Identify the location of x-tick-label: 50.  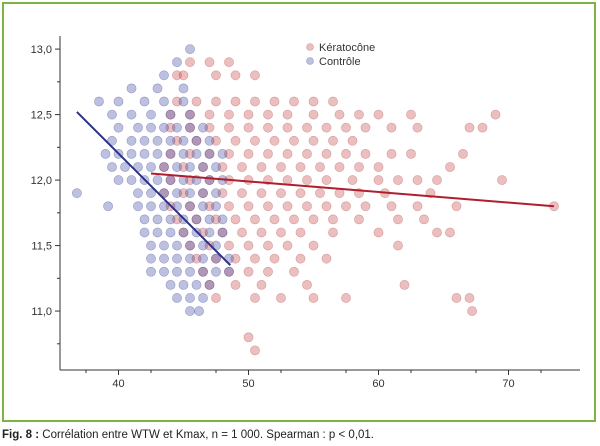
(248, 384).